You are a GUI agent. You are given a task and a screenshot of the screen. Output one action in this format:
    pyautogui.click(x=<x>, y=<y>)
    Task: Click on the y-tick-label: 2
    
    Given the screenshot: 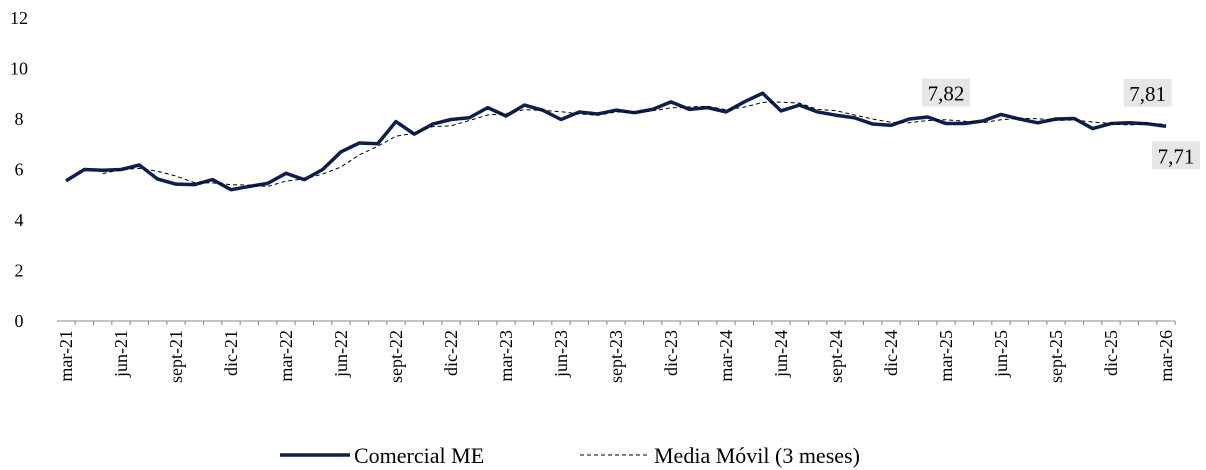 What is the action you would take?
    pyautogui.click(x=19, y=271)
    